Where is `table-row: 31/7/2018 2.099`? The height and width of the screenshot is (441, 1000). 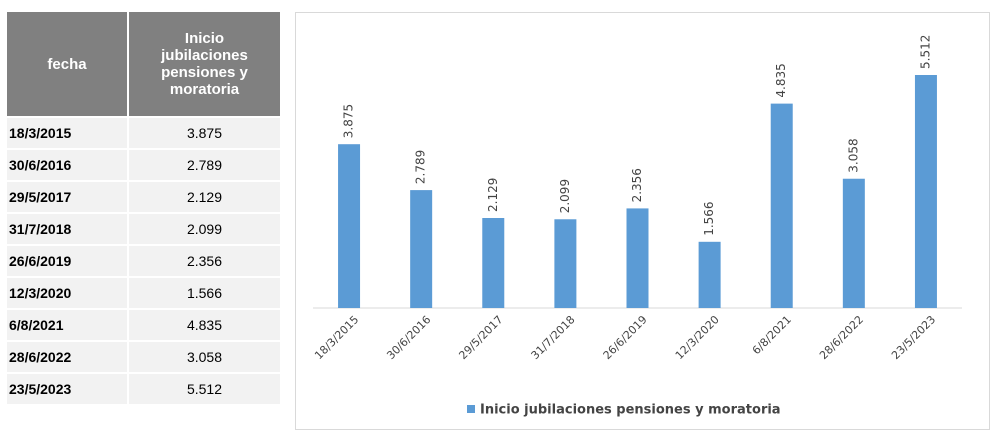
table-row: 31/7/2018 2.099 is located at coordinates (143, 229).